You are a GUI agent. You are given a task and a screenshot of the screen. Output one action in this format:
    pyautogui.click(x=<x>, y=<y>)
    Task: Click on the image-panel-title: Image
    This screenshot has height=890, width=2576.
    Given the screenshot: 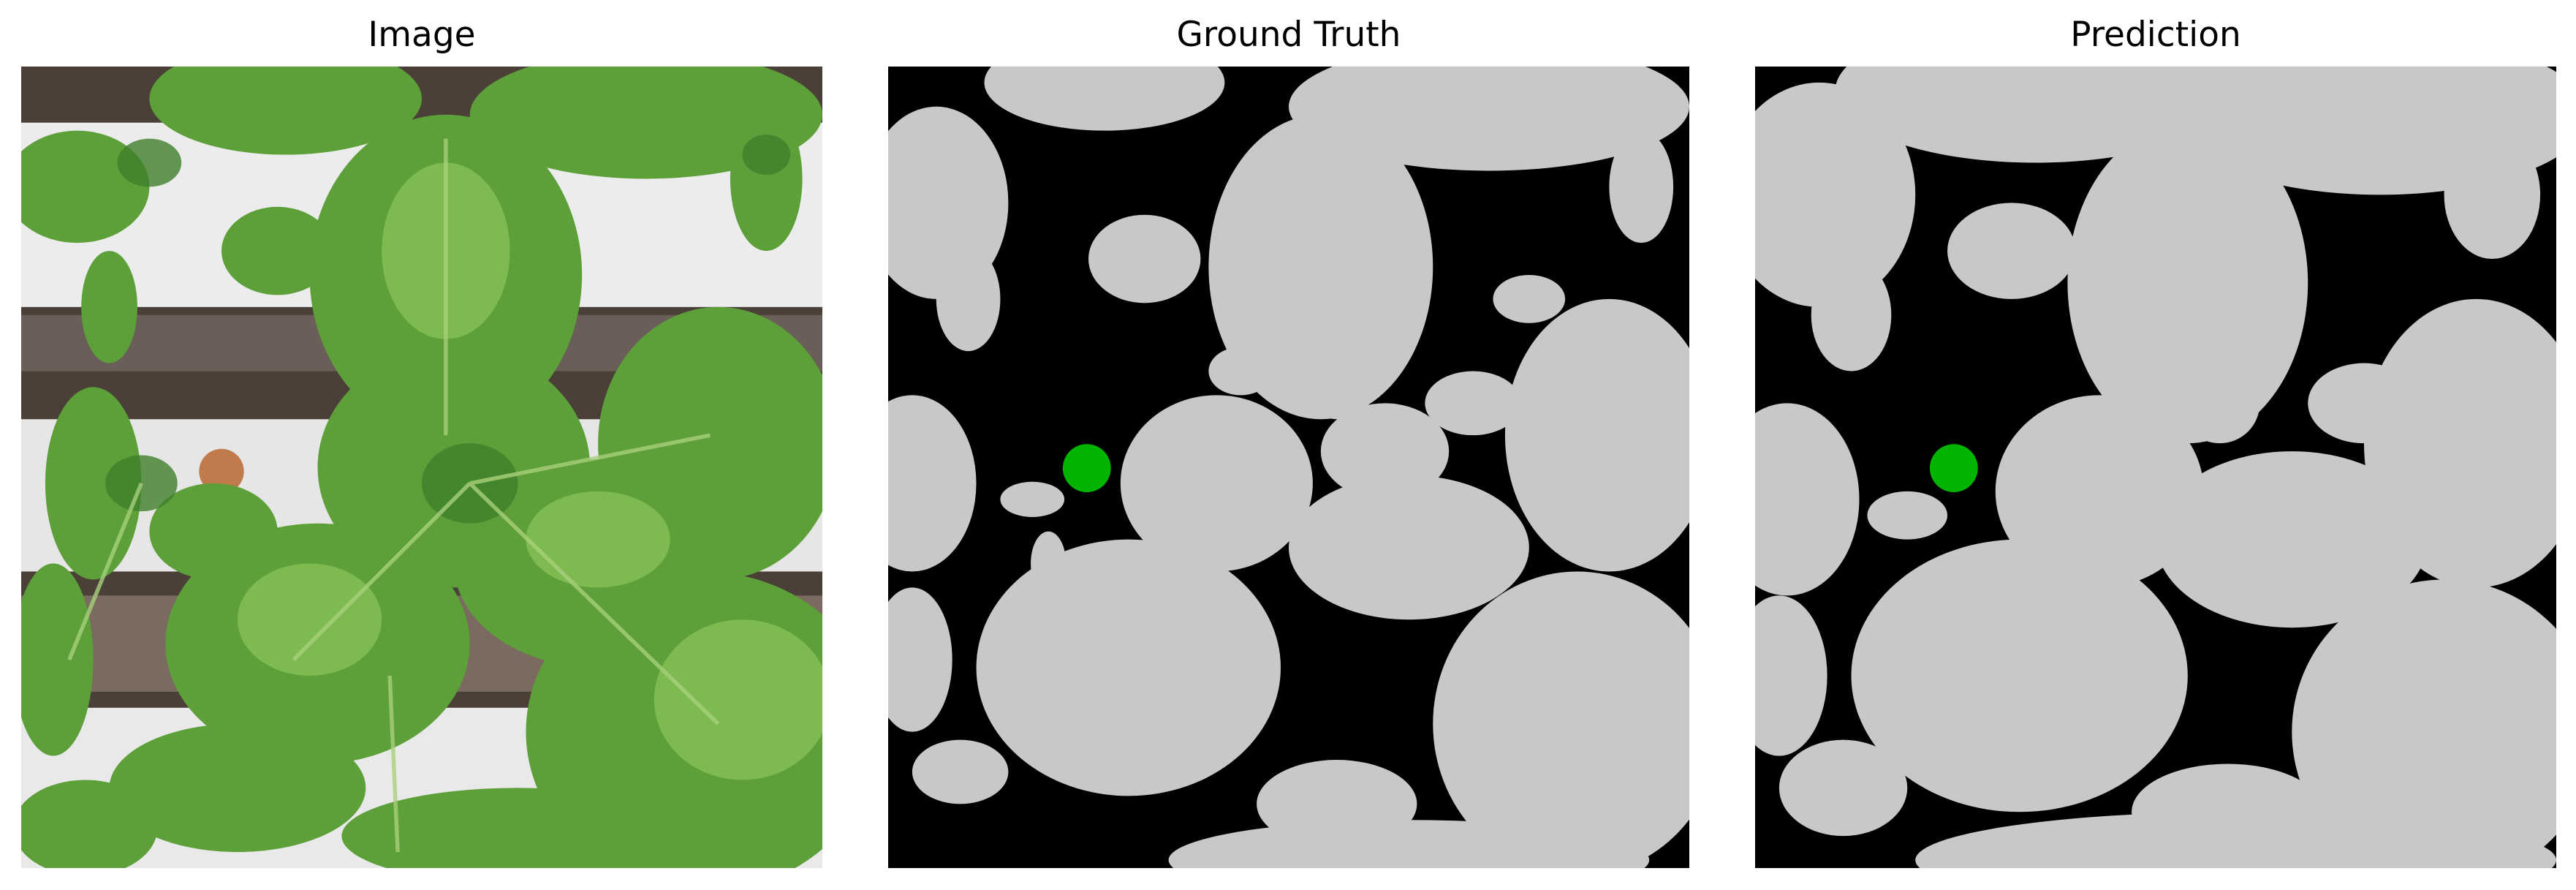 What is the action you would take?
    pyautogui.click(x=422, y=35)
    